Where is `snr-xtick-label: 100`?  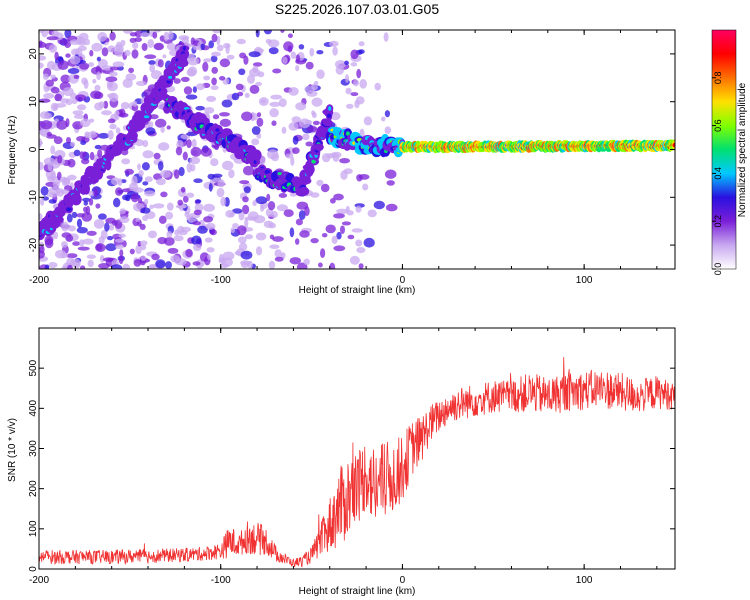
snr-xtick-label: 100 is located at coordinates (584, 580).